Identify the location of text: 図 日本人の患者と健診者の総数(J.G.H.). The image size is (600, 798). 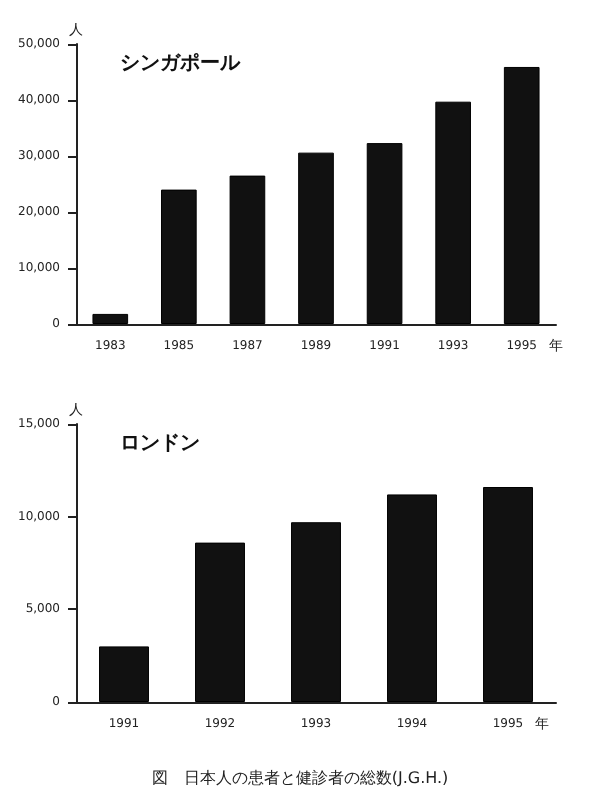
(300, 778).